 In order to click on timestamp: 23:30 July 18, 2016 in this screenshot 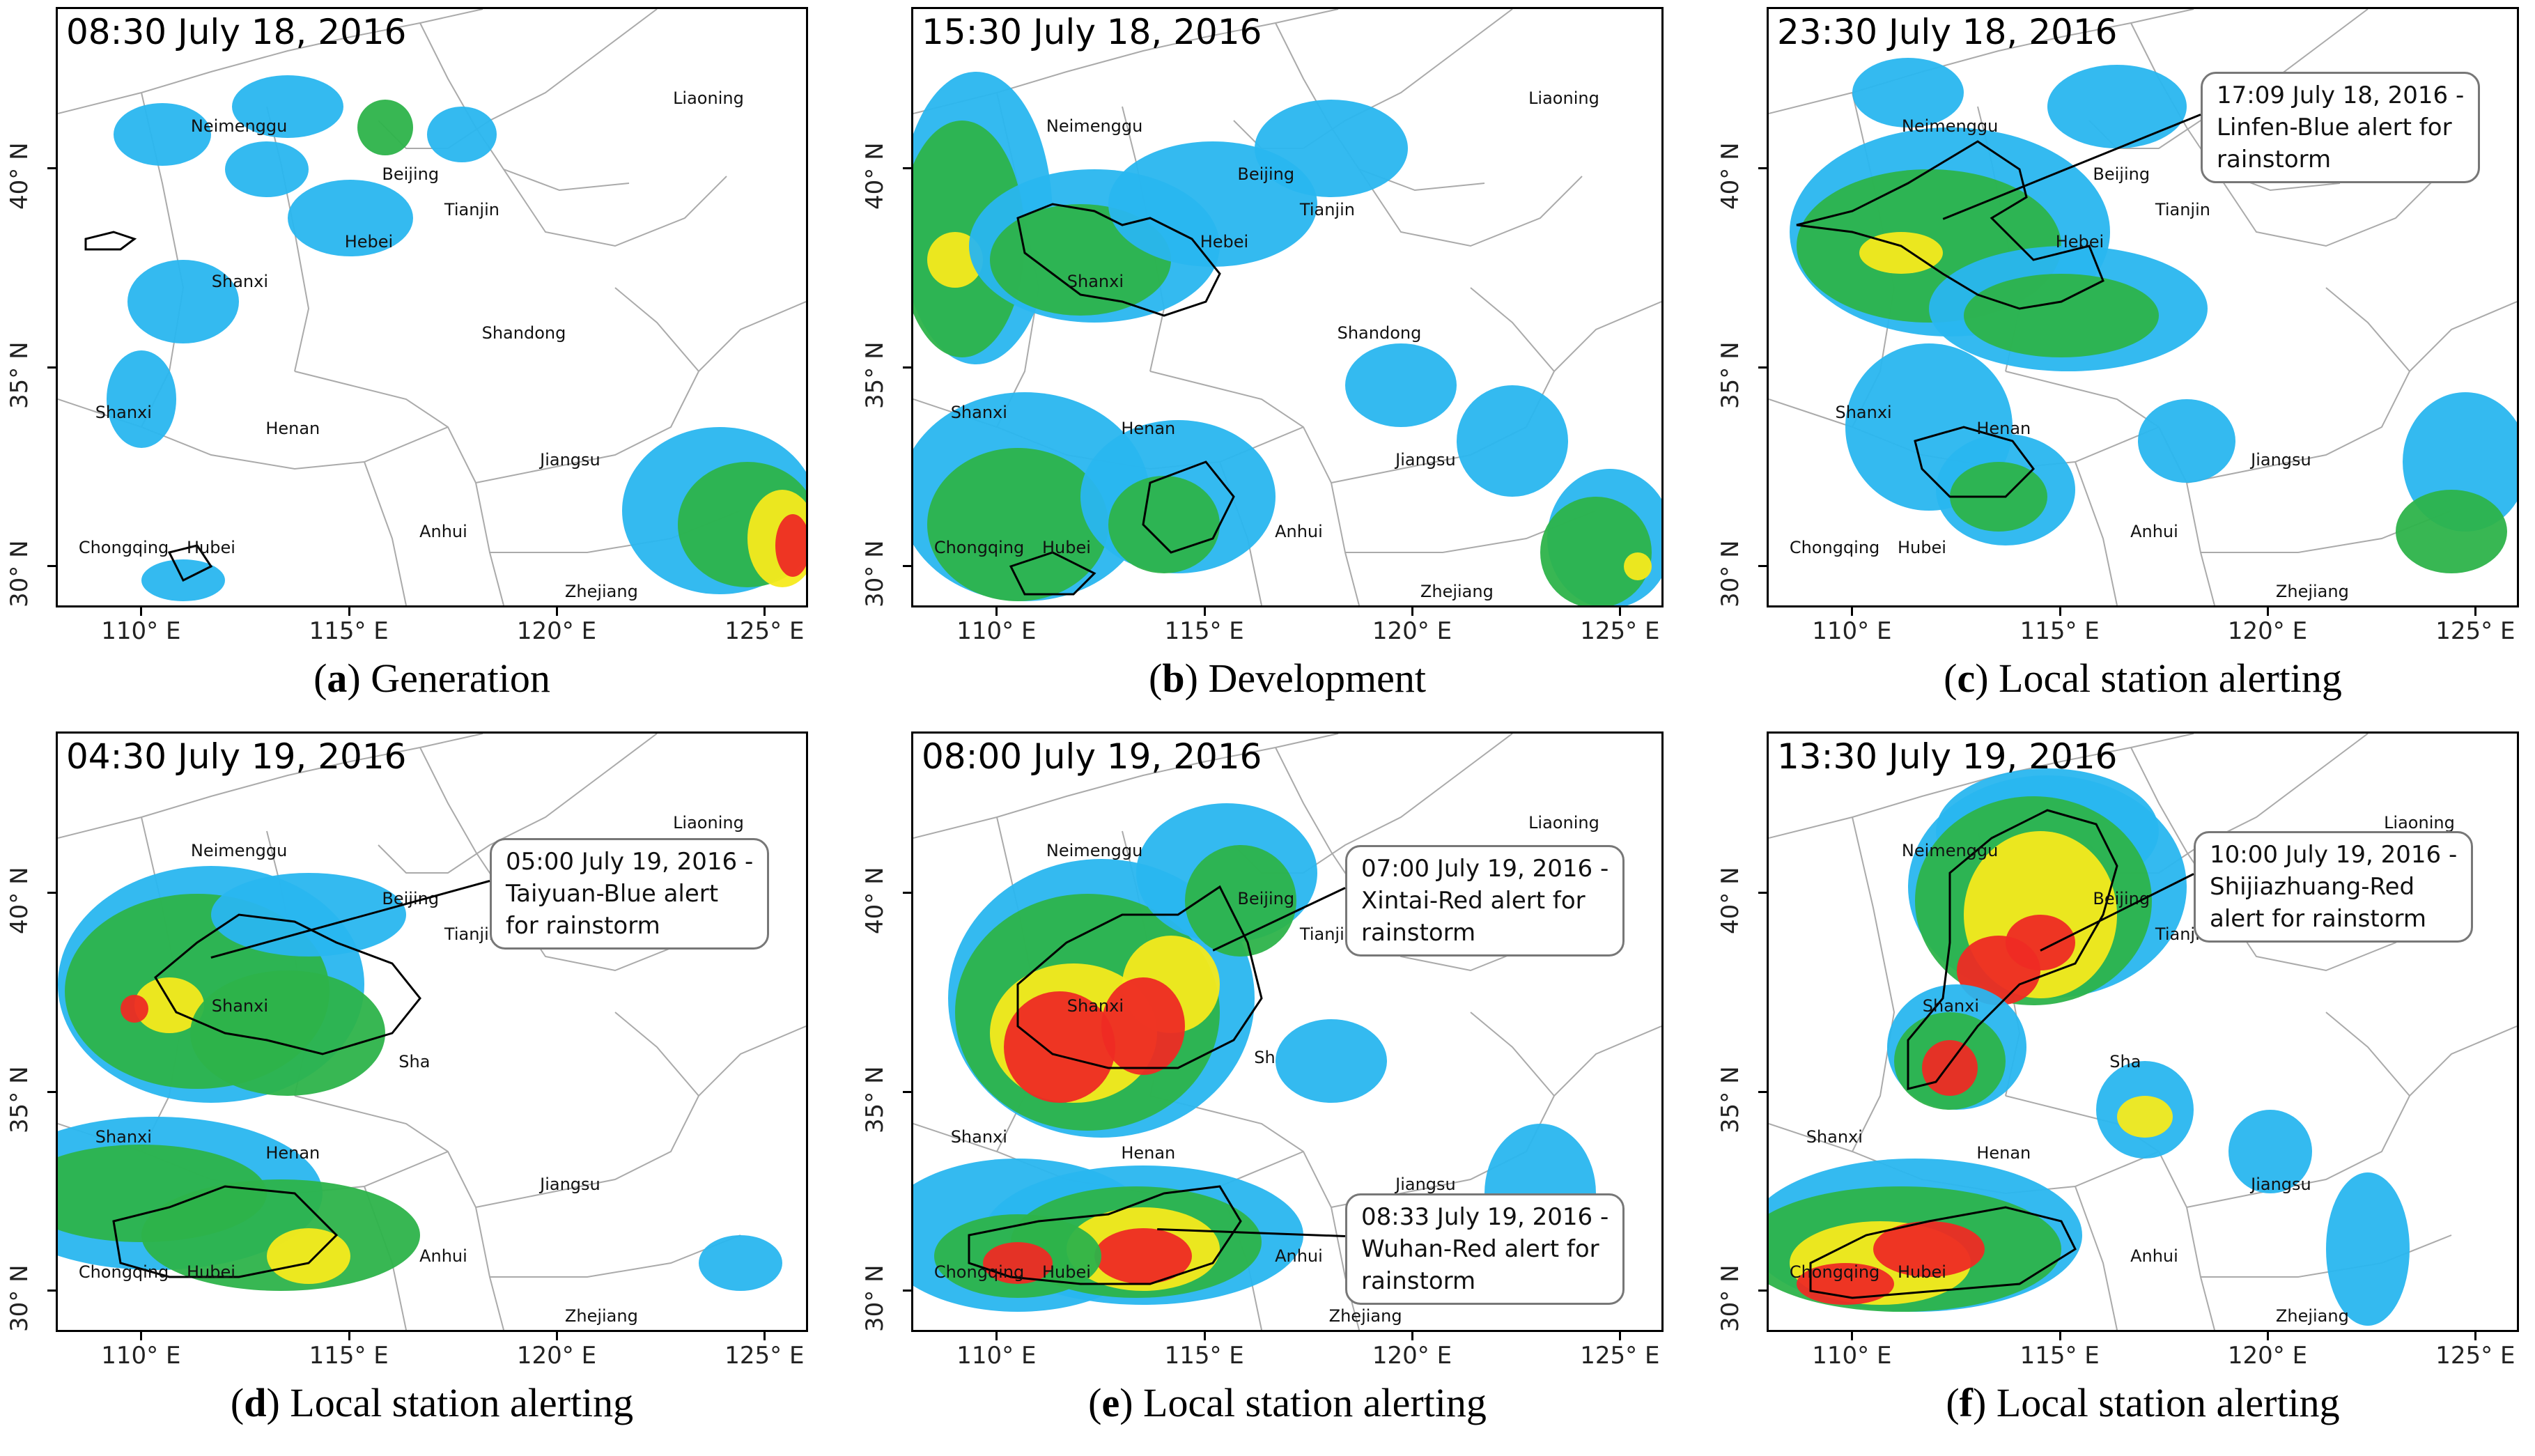, I will do `click(1947, 32)`.